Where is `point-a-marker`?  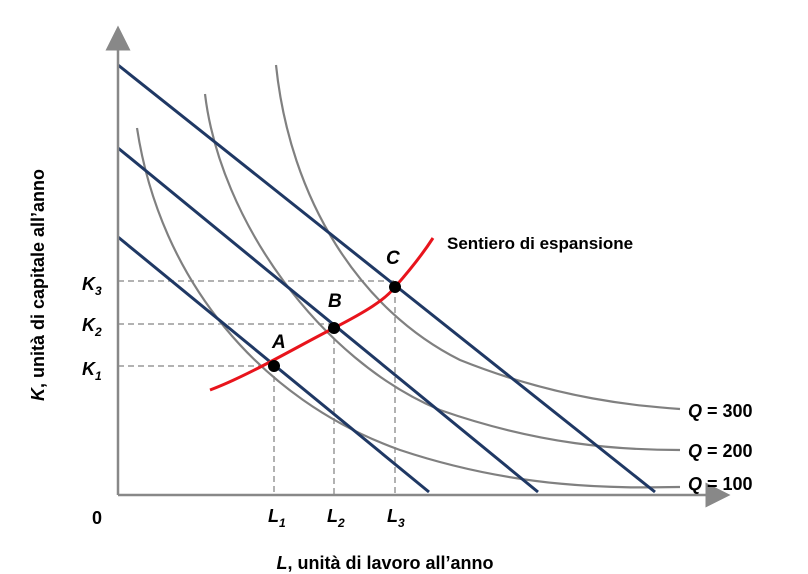
point-a-marker is located at coordinates (274, 366).